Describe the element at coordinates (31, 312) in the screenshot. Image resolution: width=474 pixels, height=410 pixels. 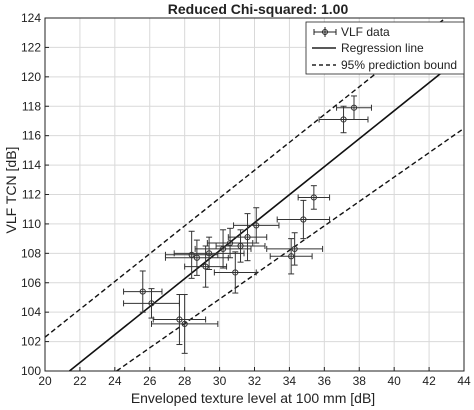
I see `y-tick-label: 104` at that location.